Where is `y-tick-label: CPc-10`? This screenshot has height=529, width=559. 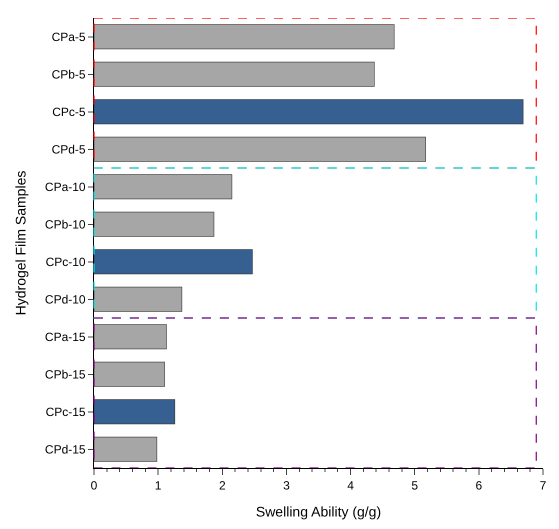
y-tick-label: CPc-10 is located at coordinates (66, 261).